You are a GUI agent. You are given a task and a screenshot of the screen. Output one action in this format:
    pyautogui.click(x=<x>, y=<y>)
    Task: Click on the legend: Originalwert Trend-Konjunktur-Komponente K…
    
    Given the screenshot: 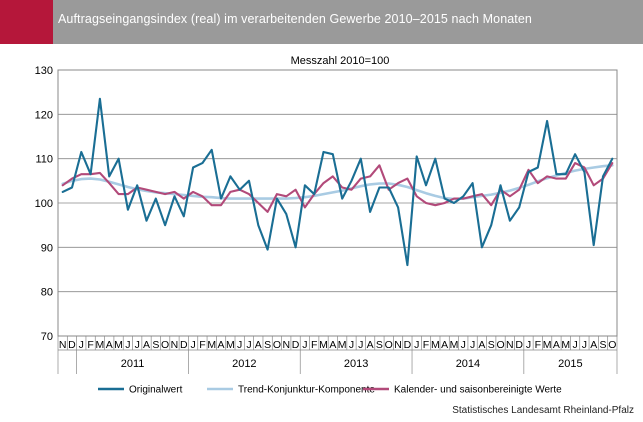 What is the action you would take?
    pyautogui.click(x=330, y=390)
    